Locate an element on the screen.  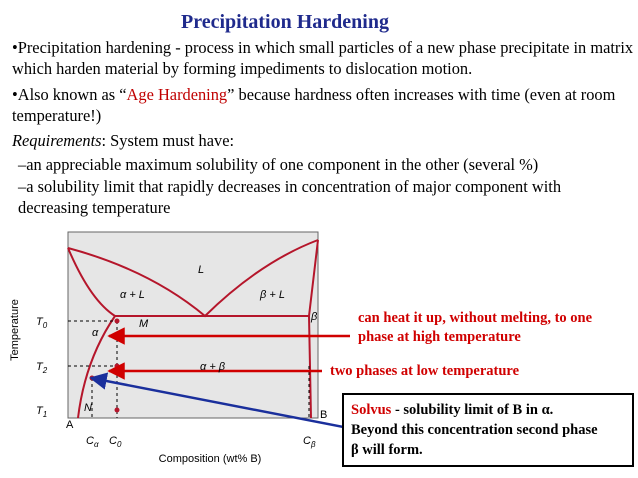
x-axis-label: Composition (wt% B) is located at coordinates (210, 459).